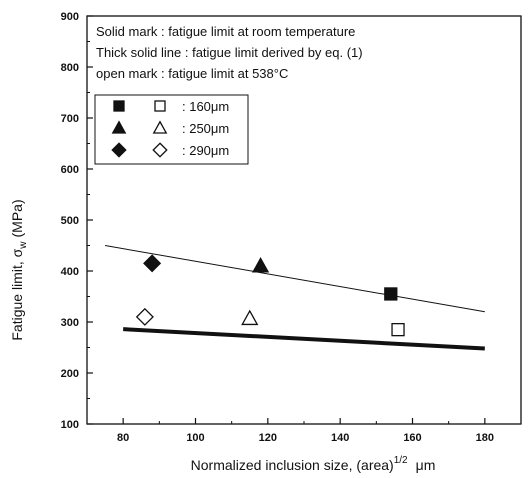  What do you see at coordinates (119, 127) in the screenshot?
I see `legend-solid-triangle` at bounding box center [119, 127].